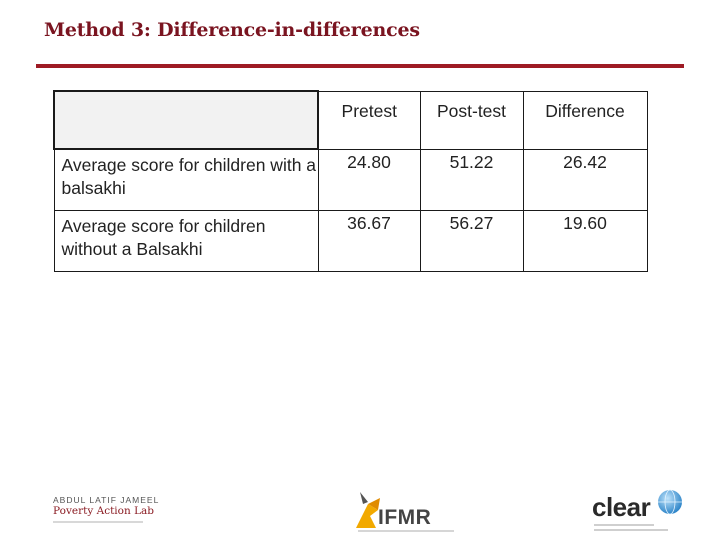  What do you see at coordinates (106, 500) in the screenshot?
I see `jpal-logo-line1: ABDUL LATIF JAMEEL` at bounding box center [106, 500].